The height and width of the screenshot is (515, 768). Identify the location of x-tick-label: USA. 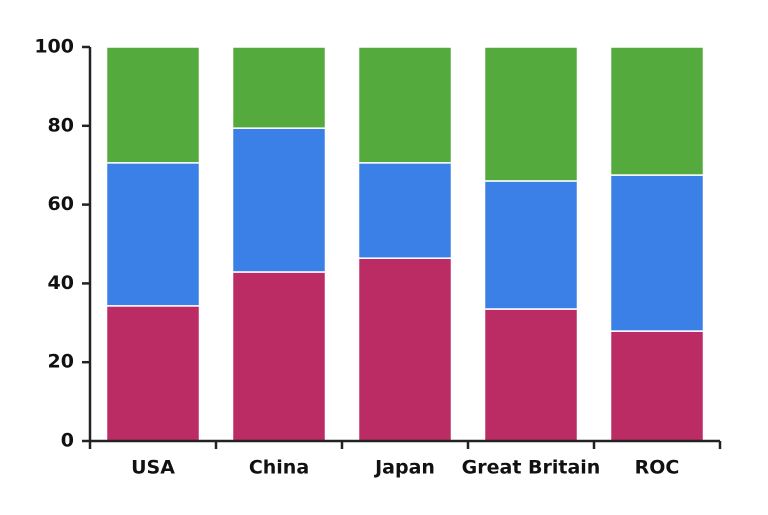
(153, 468).